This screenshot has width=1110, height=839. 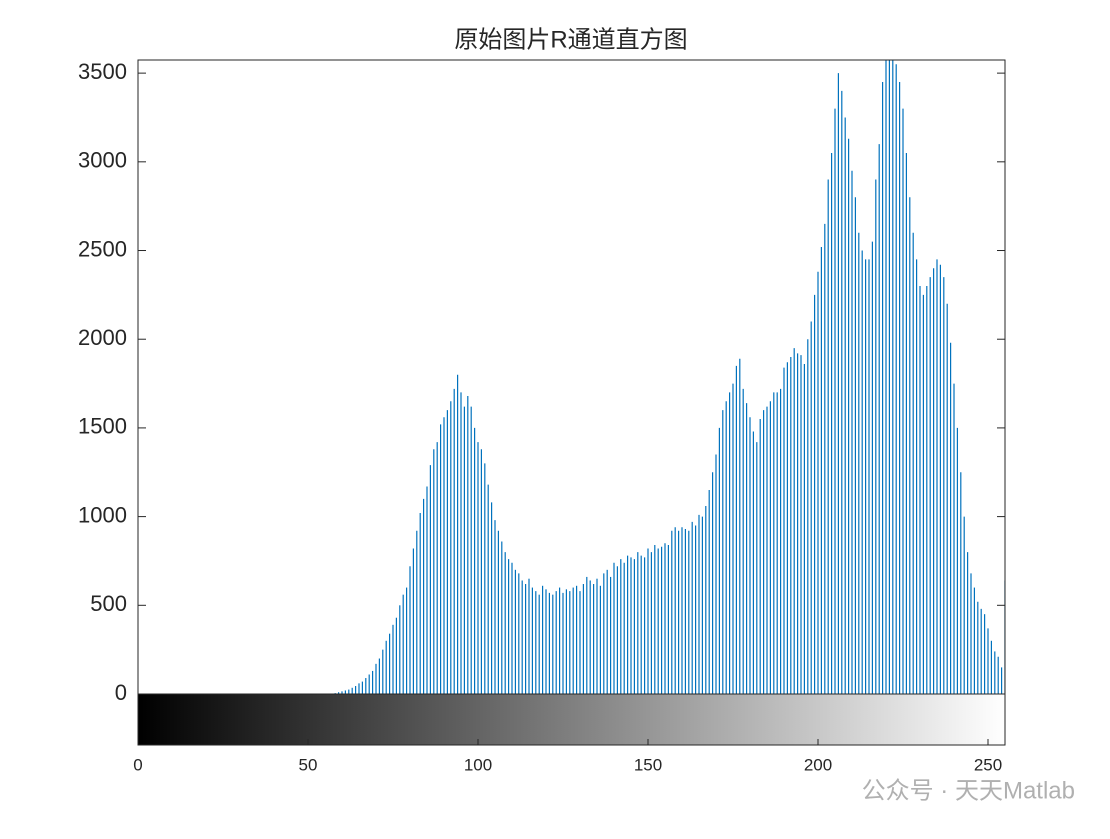 What do you see at coordinates (102, 426) in the screenshot?
I see `y-tick-label: 1500` at bounding box center [102, 426].